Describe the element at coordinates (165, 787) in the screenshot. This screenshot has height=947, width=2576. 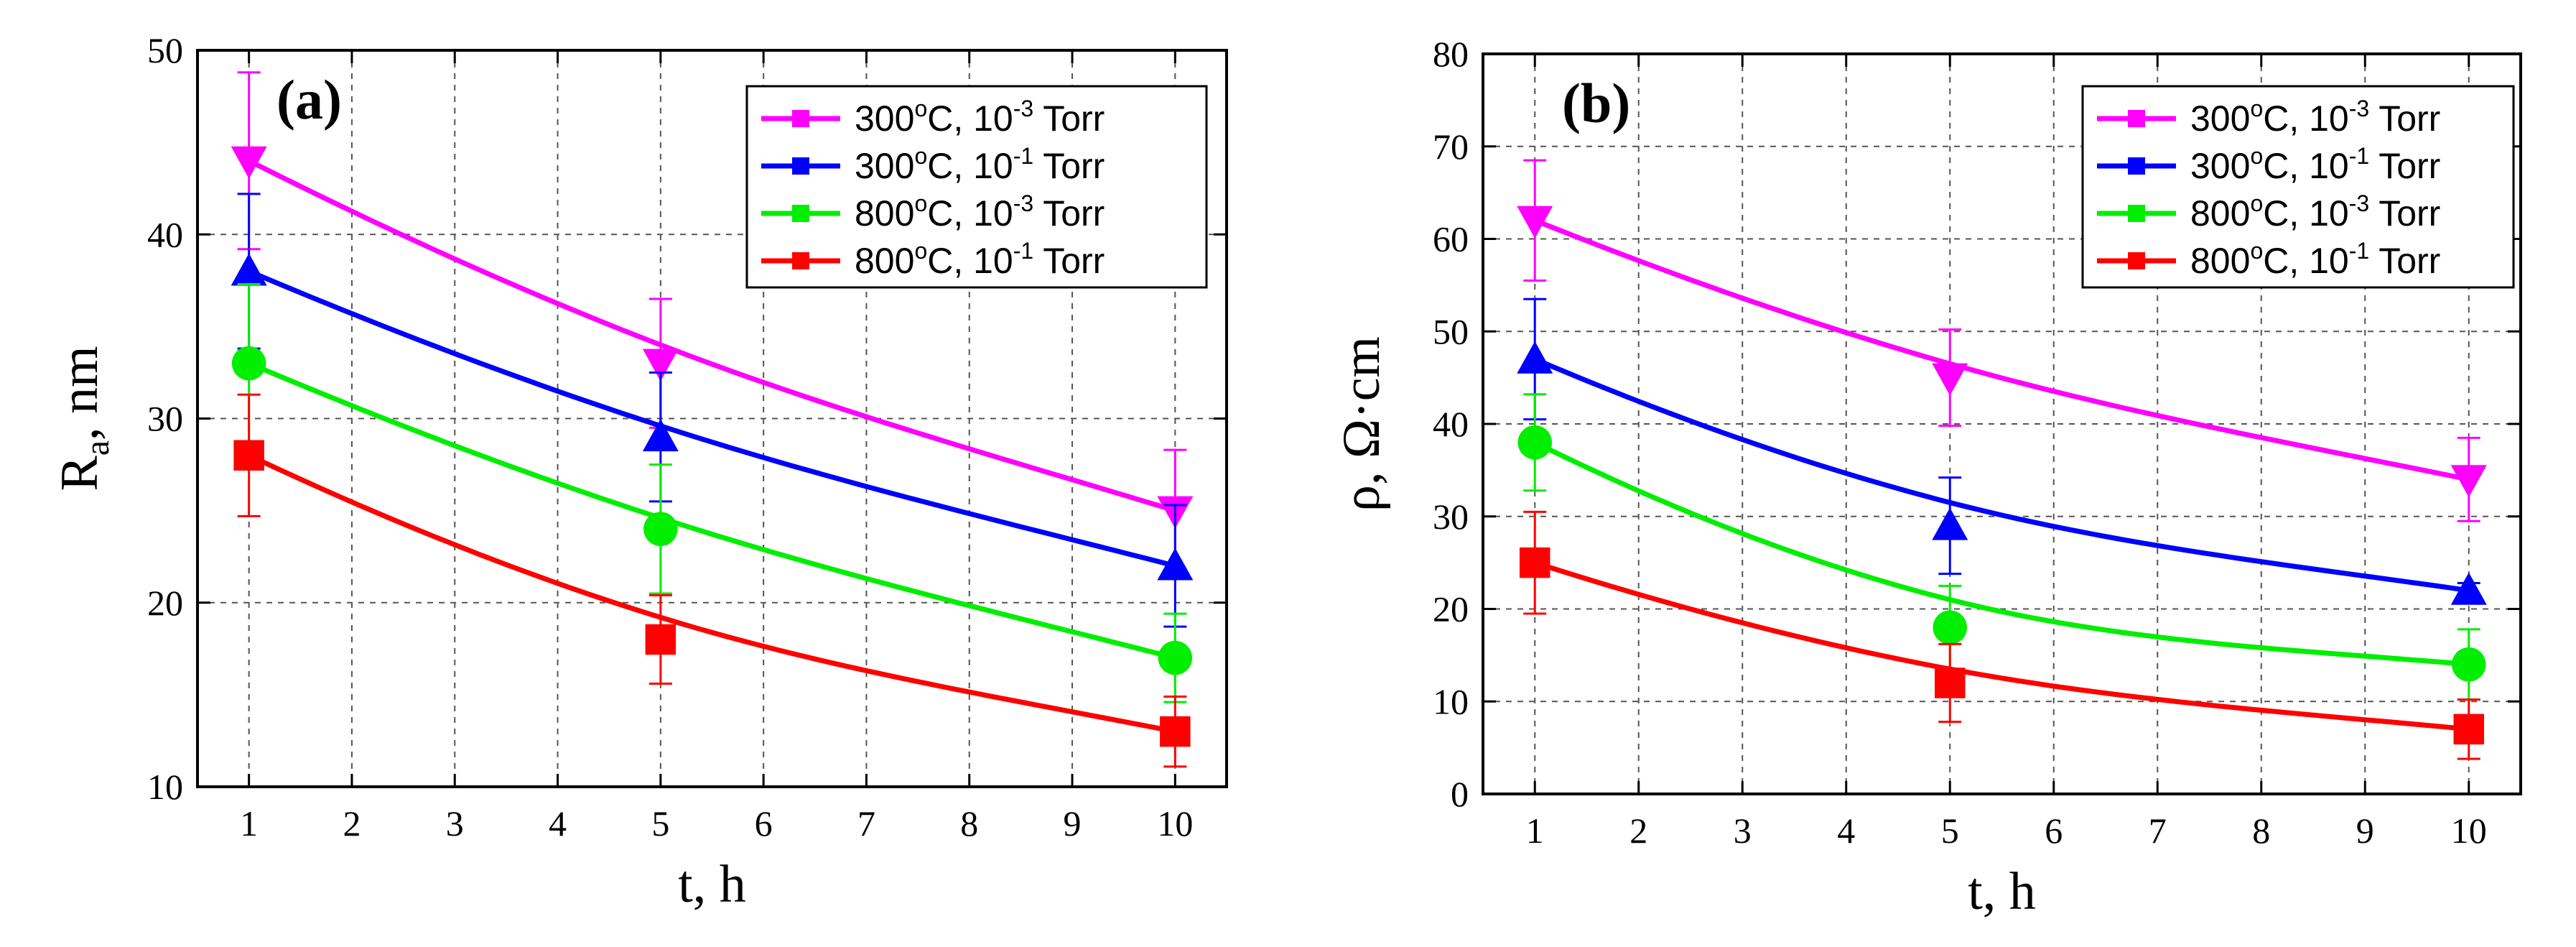
I see `y-tick-label-a-10: 10` at that location.